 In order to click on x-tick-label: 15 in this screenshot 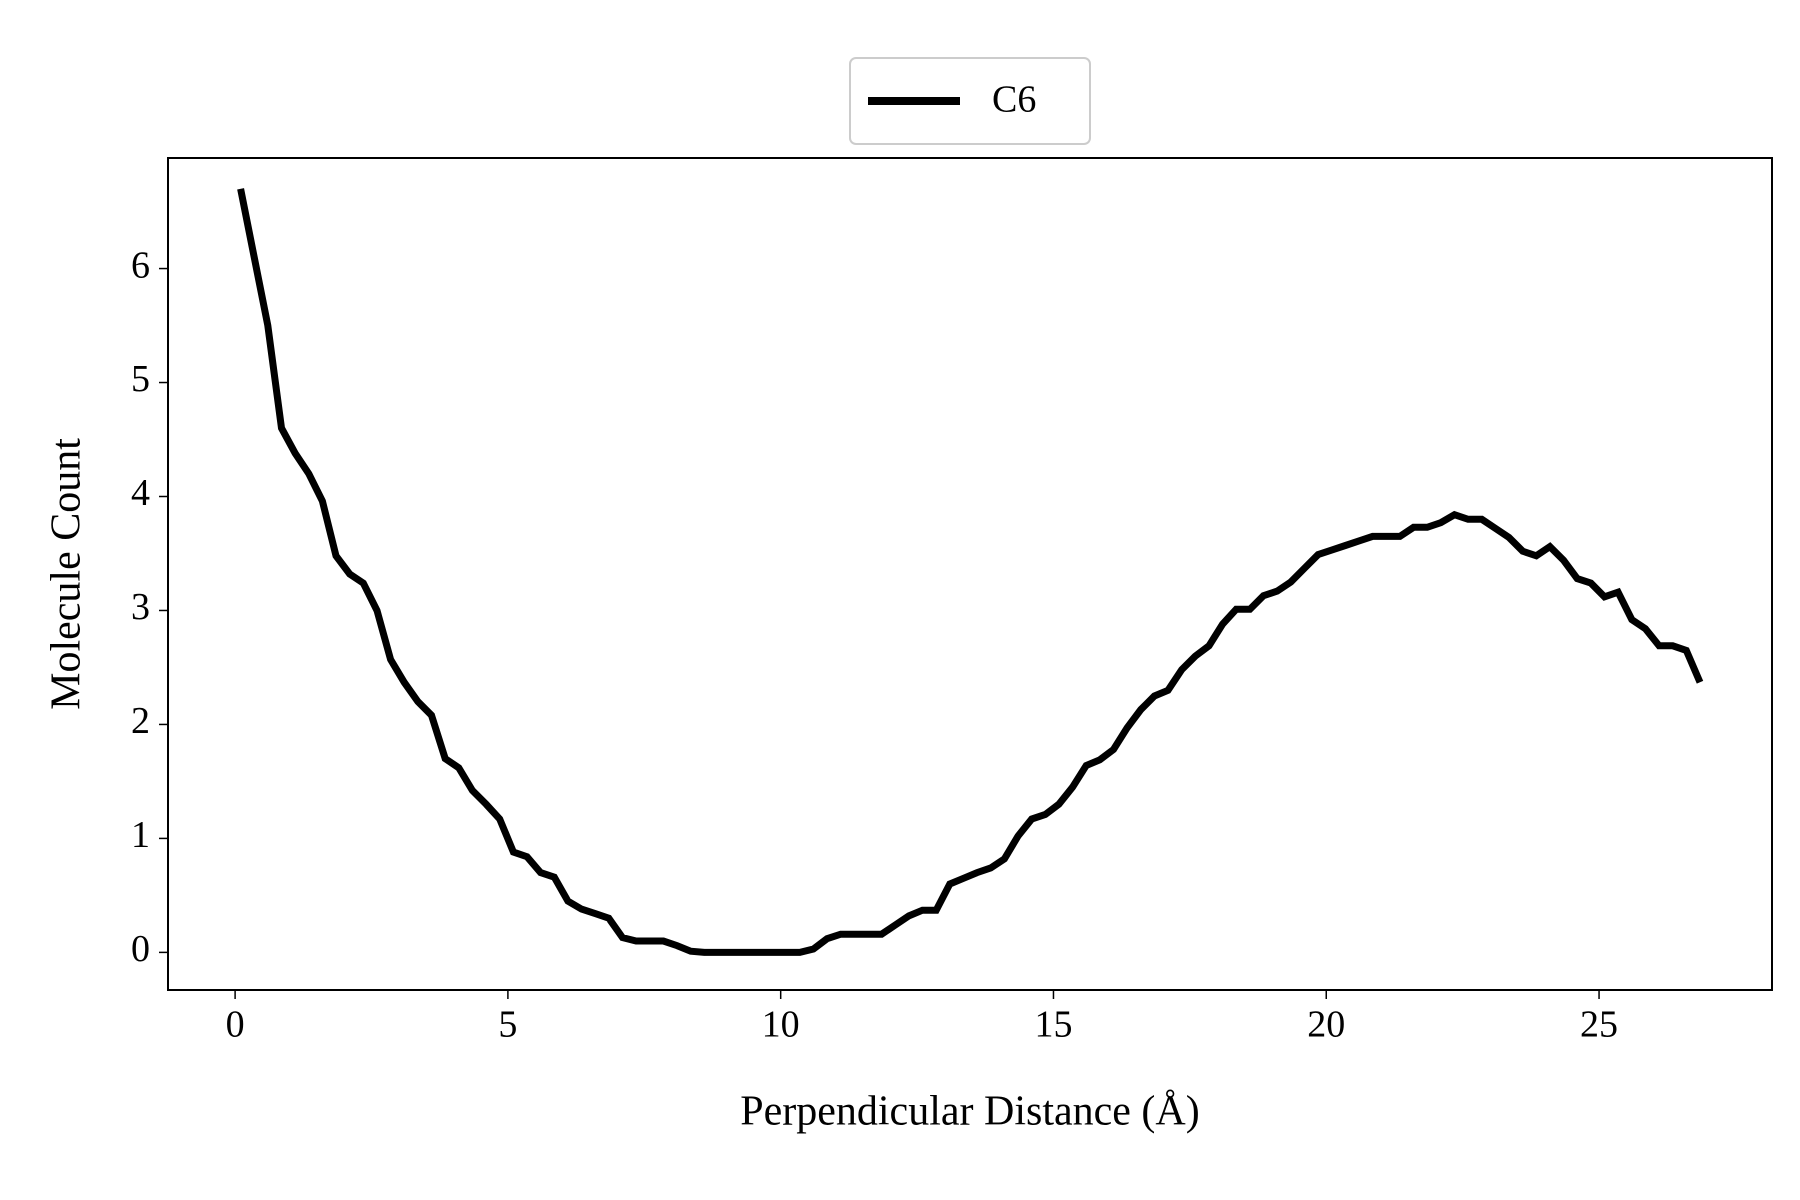, I will do `click(1053, 1025)`.